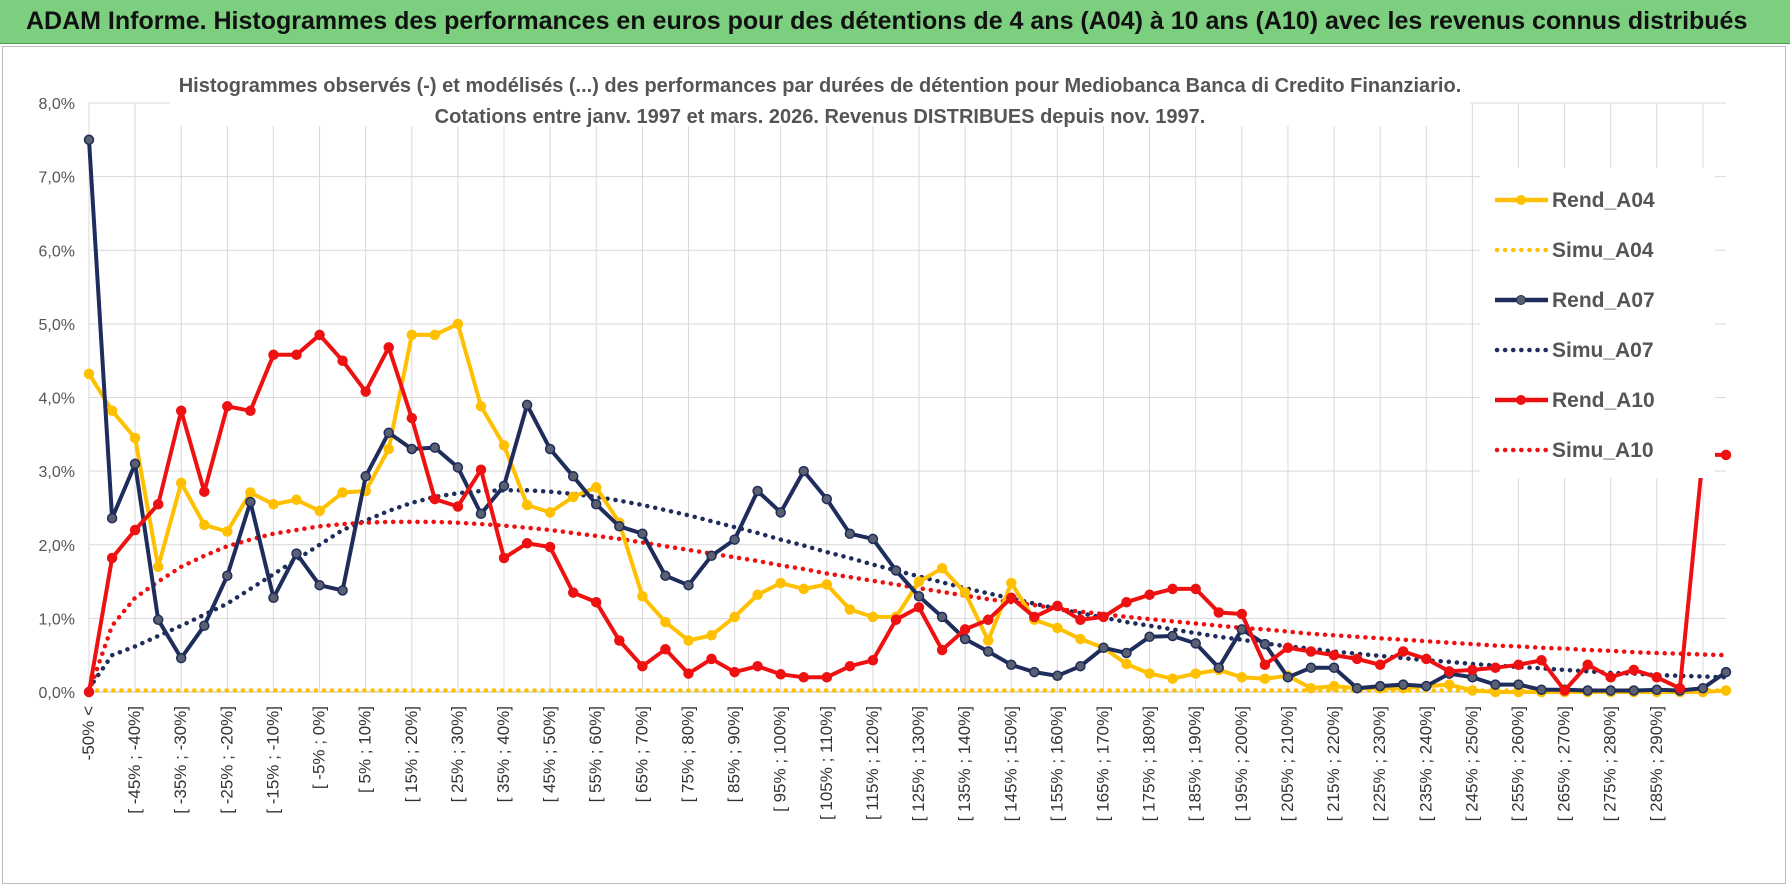 This screenshot has height=888, width=1790. What do you see at coordinates (1195, 763) in the screenshot?
I see `x-tick-label: [ 185% ; 190%]` at bounding box center [1195, 763].